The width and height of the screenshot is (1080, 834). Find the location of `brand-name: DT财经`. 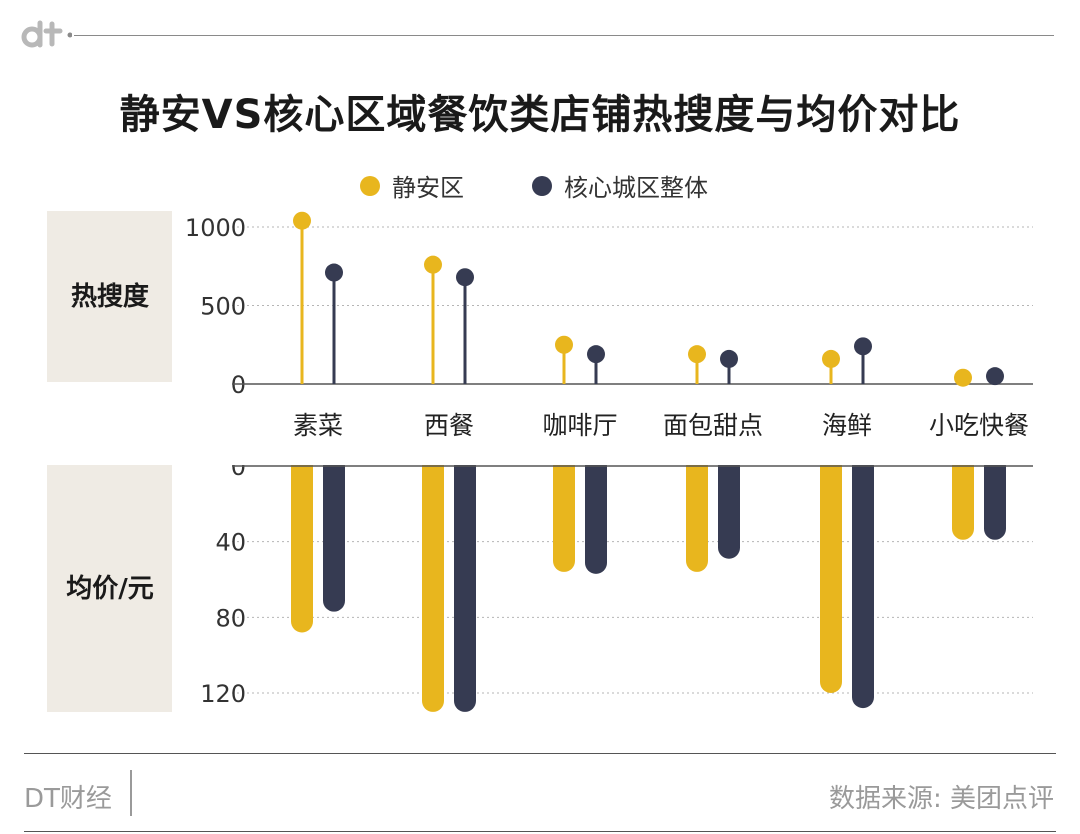

brand-name: DT财经 is located at coordinates (68, 799).